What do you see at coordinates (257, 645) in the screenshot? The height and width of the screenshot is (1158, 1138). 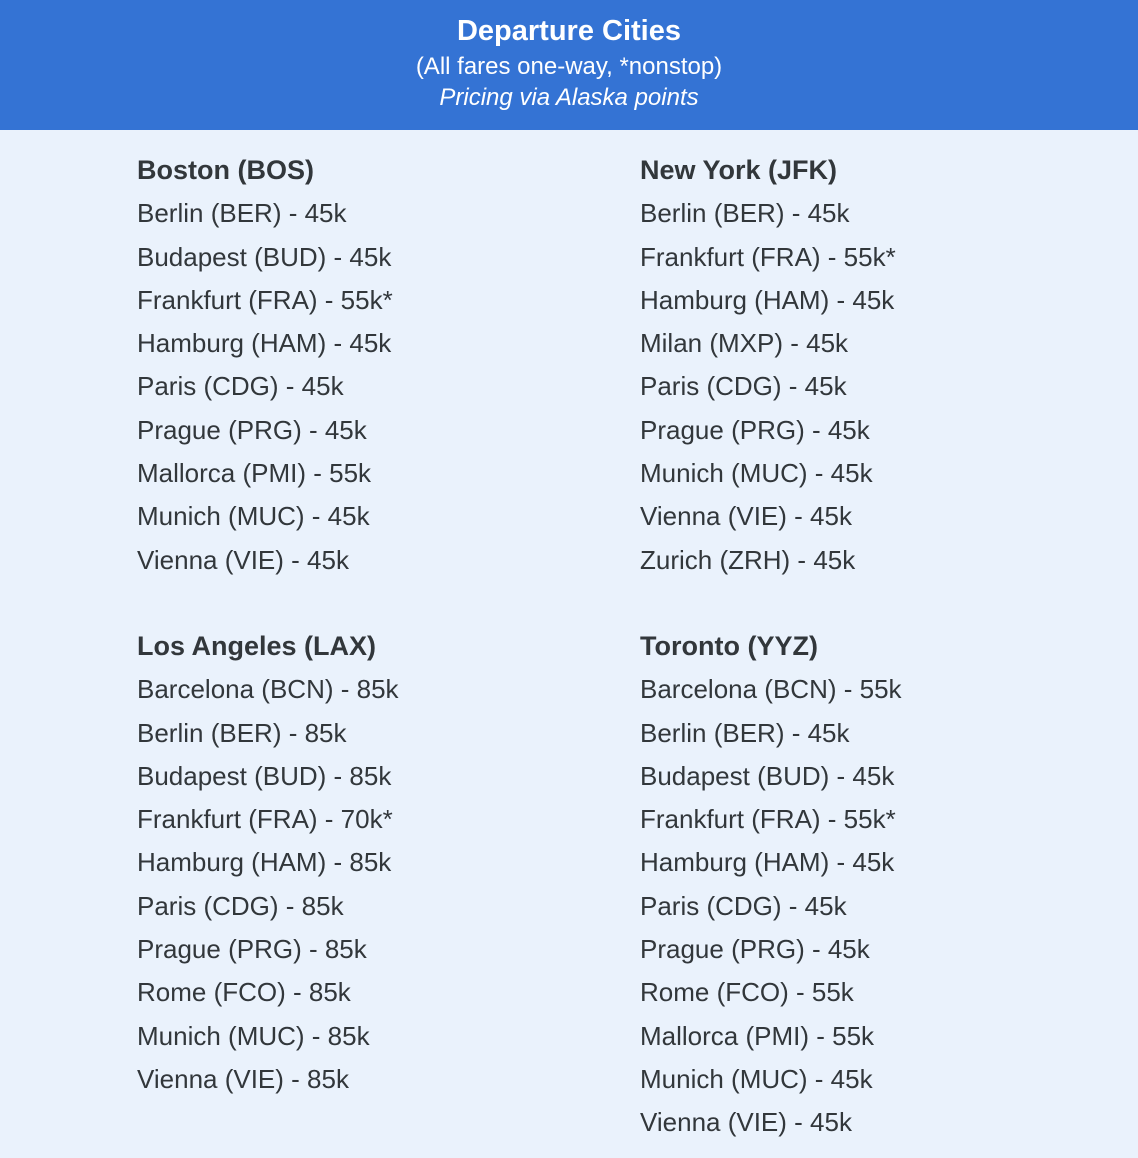 I see `city-heading: Los Angeles (LAX)` at bounding box center [257, 645].